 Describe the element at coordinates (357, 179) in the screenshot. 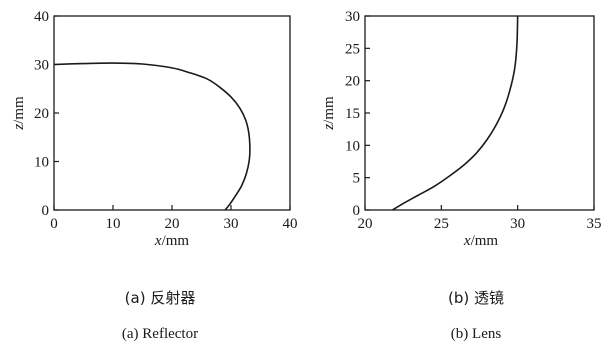

I see `y-tick-label: 5` at that location.